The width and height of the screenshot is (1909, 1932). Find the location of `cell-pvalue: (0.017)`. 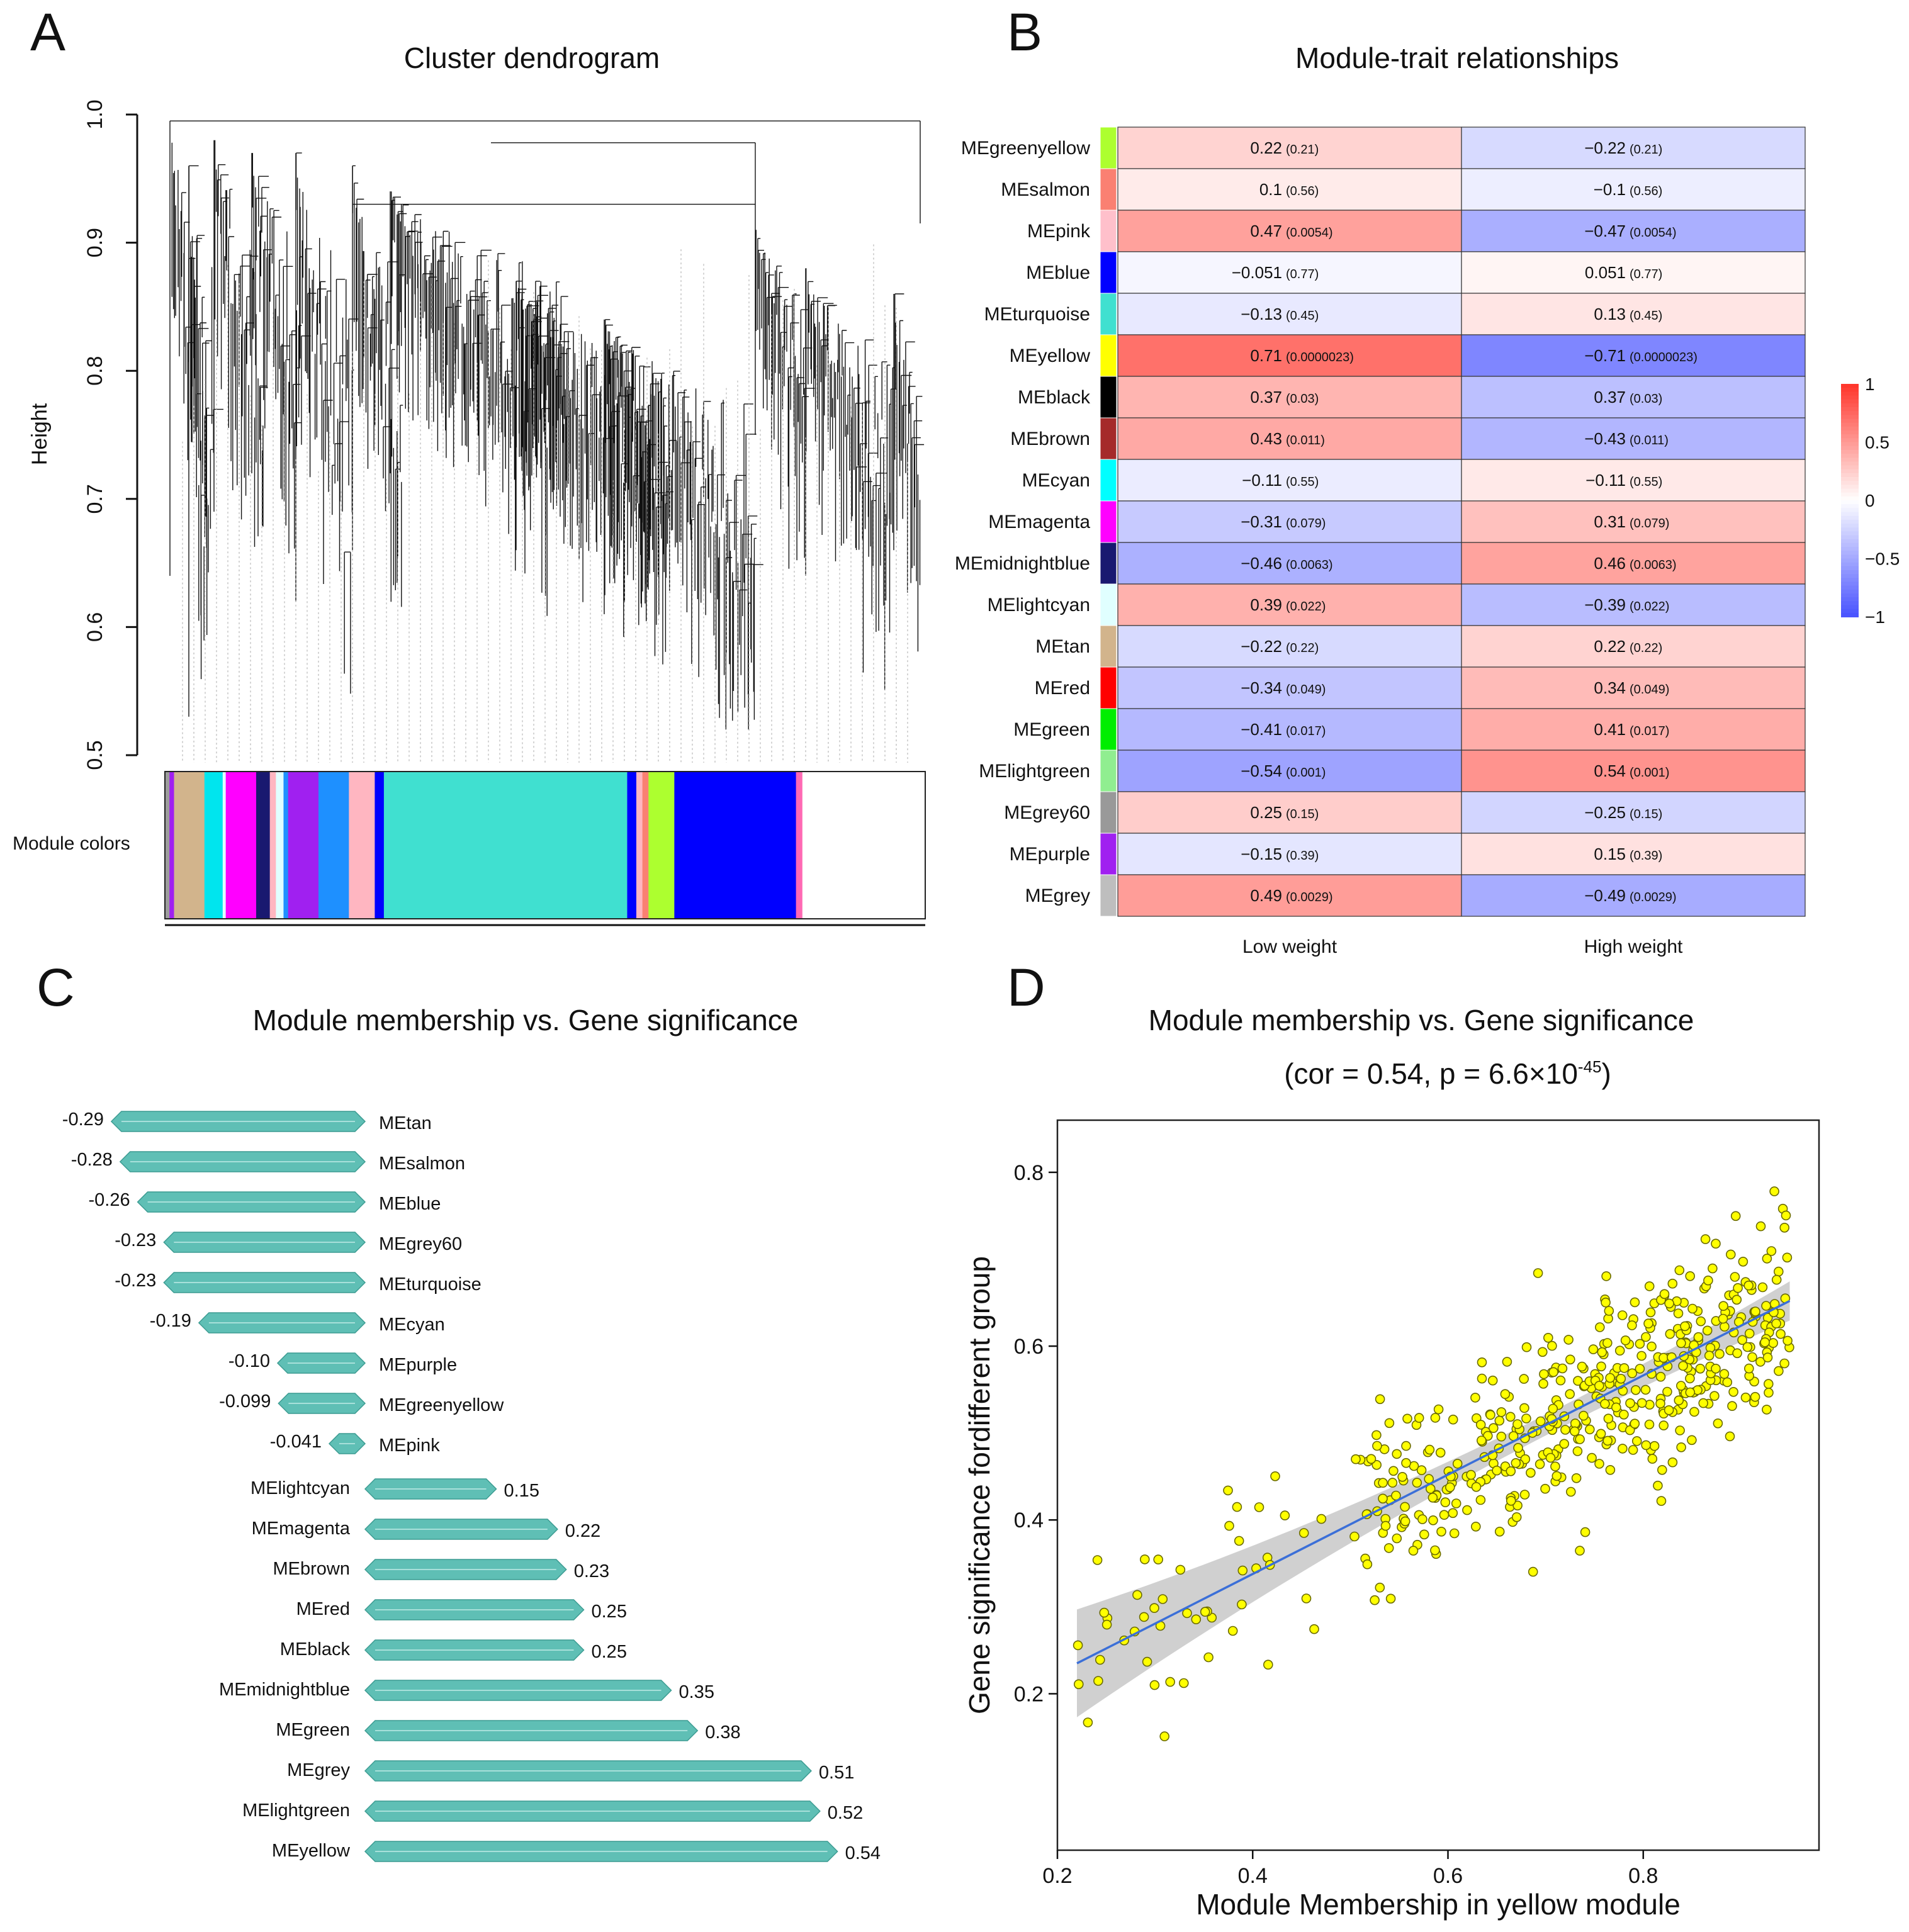

cell-pvalue: (0.017) is located at coordinates (1649, 731).